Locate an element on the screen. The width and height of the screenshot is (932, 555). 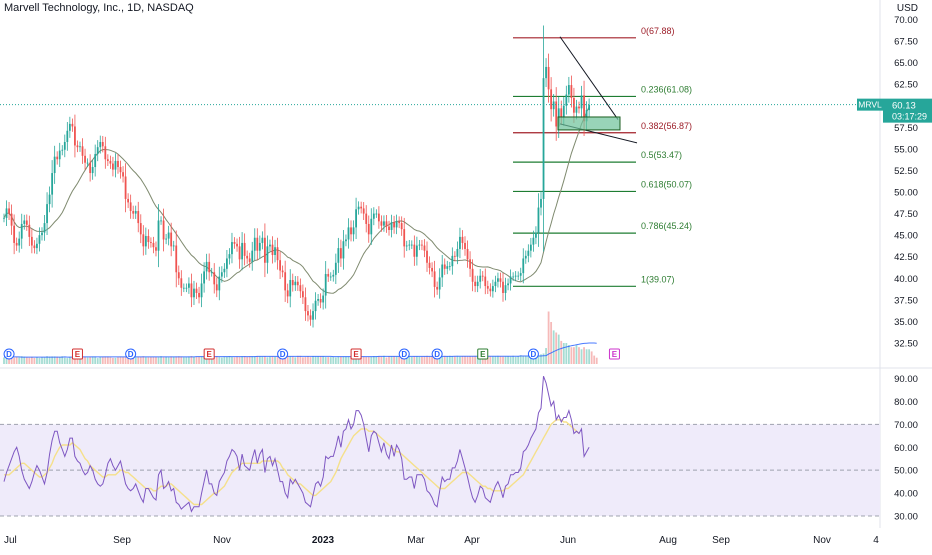
support-zone-box is located at coordinates (589, 123).